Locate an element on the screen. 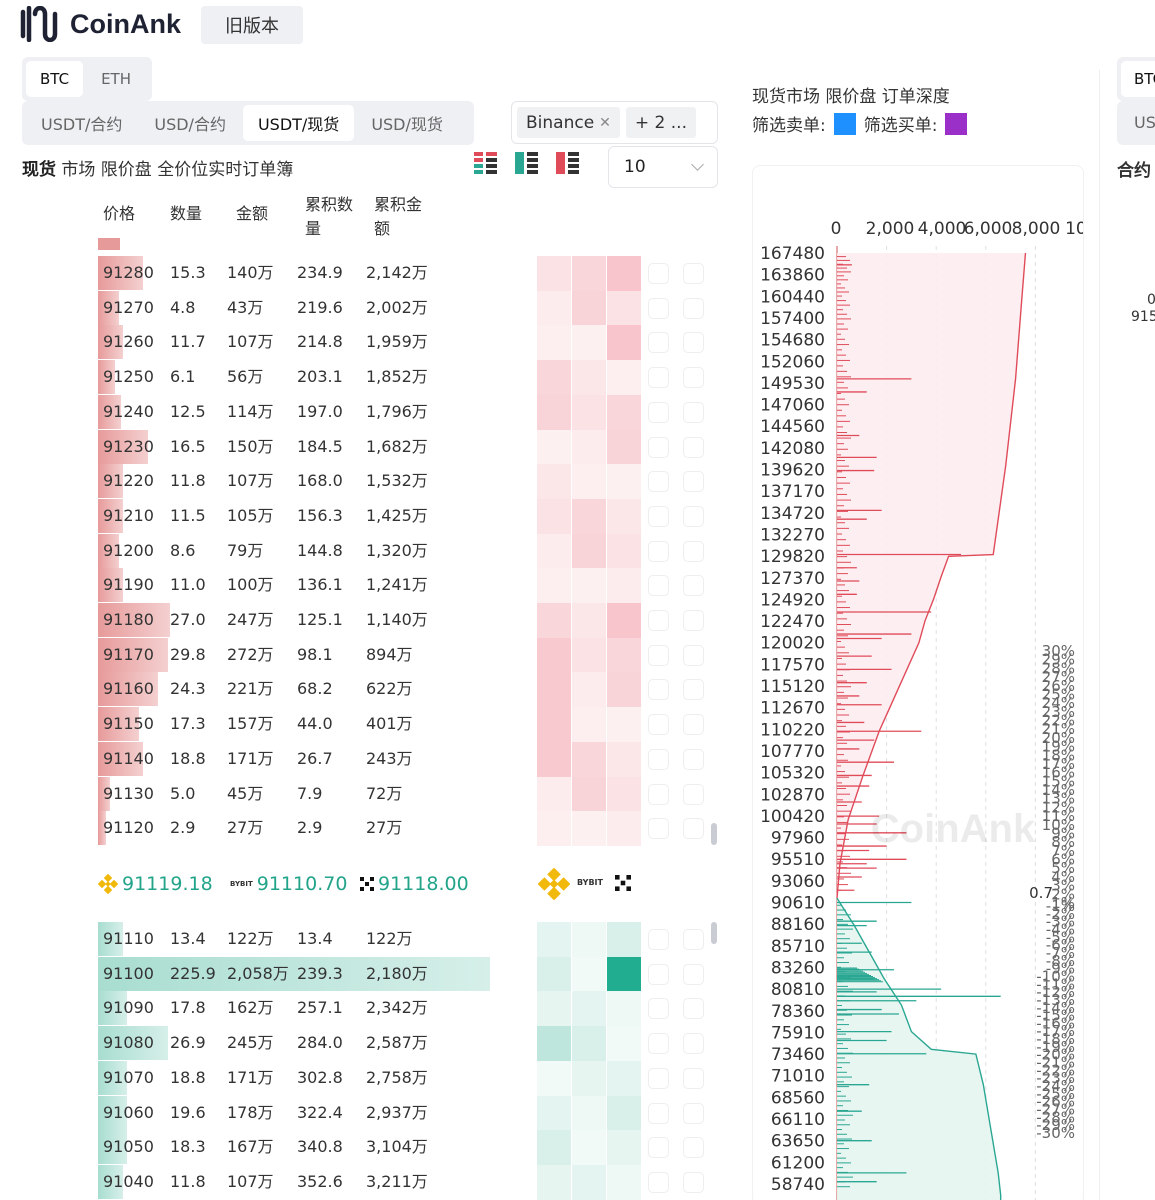 Image resolution: width=1155 pixels, height=1200 pixels. bid-row: 91040 11.8 107万 352.6 3,211万 is located at coordinates (313, 1181).